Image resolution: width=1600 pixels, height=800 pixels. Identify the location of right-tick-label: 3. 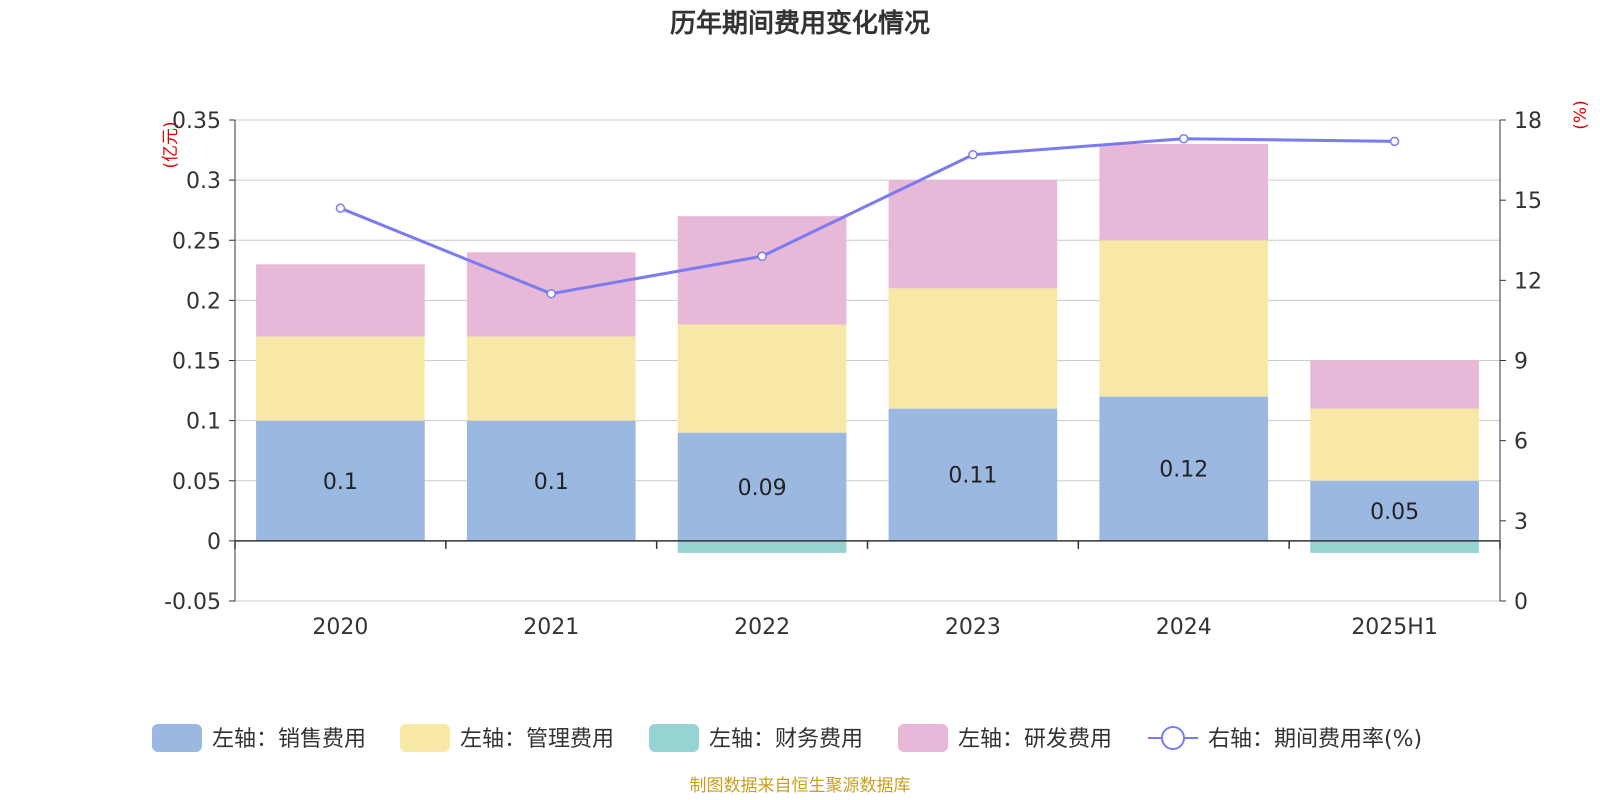
(1521, 522).